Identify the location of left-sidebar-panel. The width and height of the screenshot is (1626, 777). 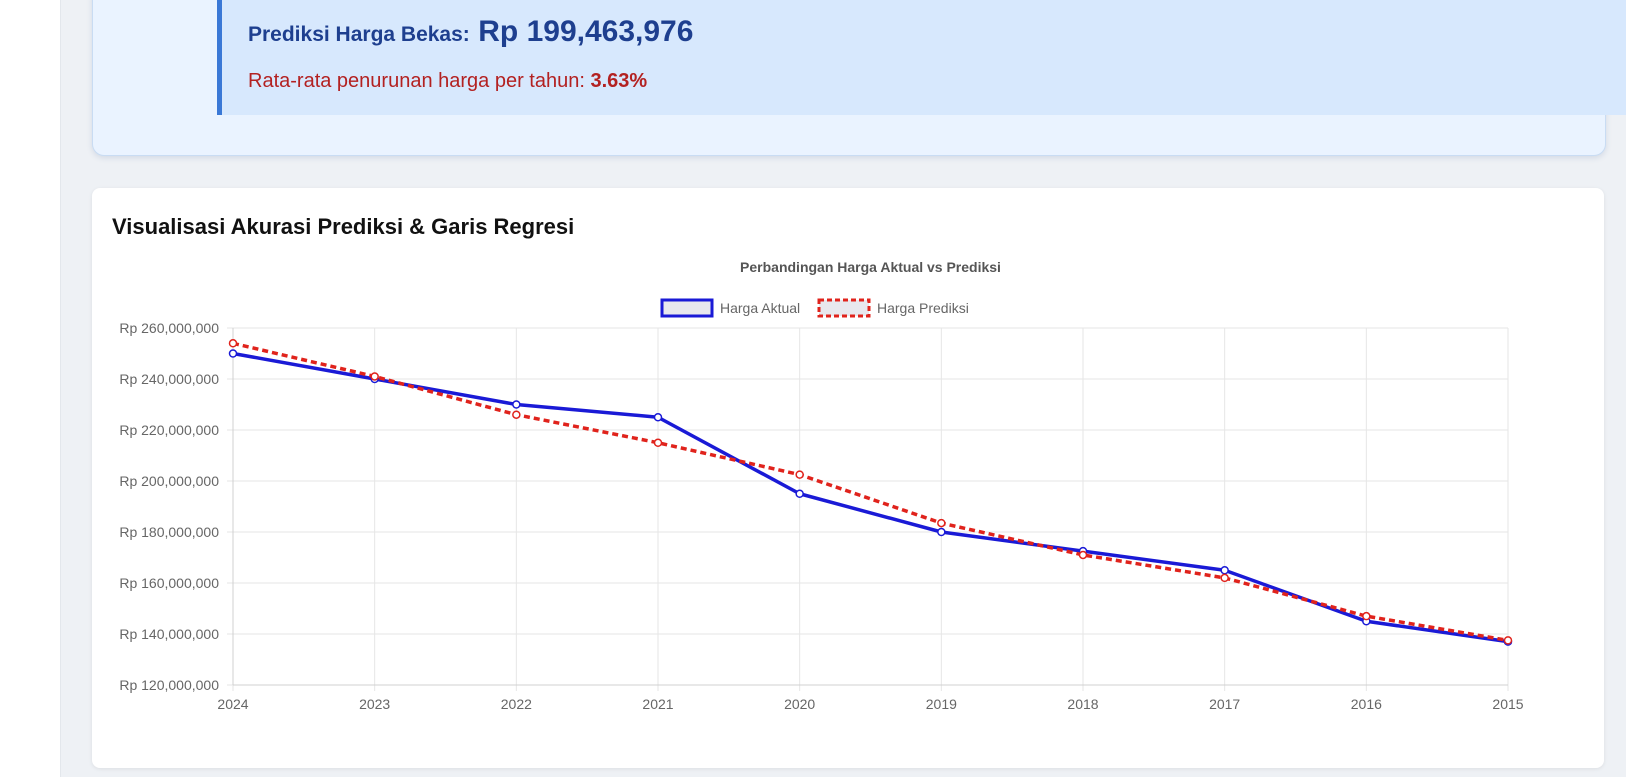
(30, 388).